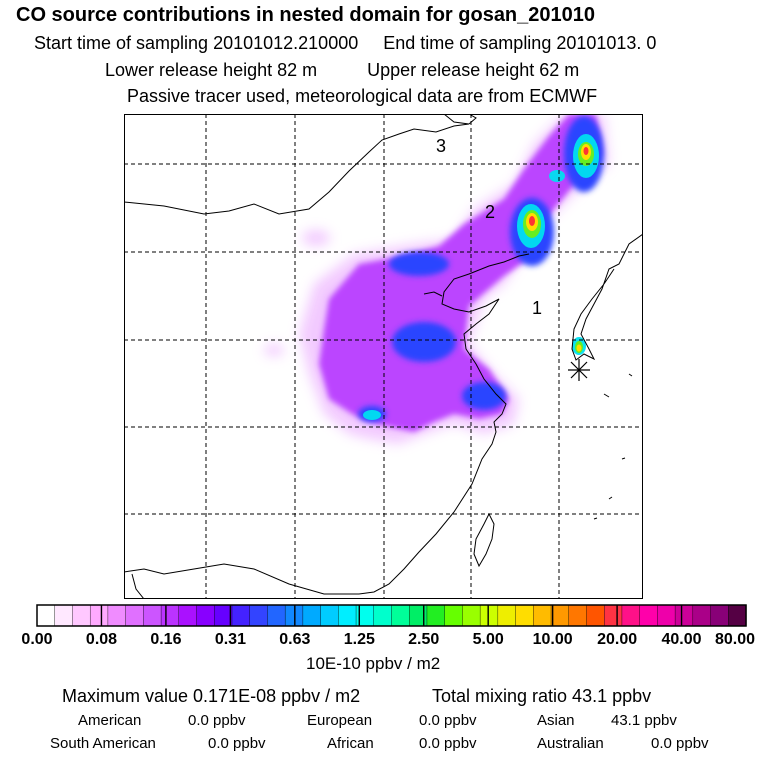  I want to click on colorbar-tick-label: 5.00, so click(488, 639).